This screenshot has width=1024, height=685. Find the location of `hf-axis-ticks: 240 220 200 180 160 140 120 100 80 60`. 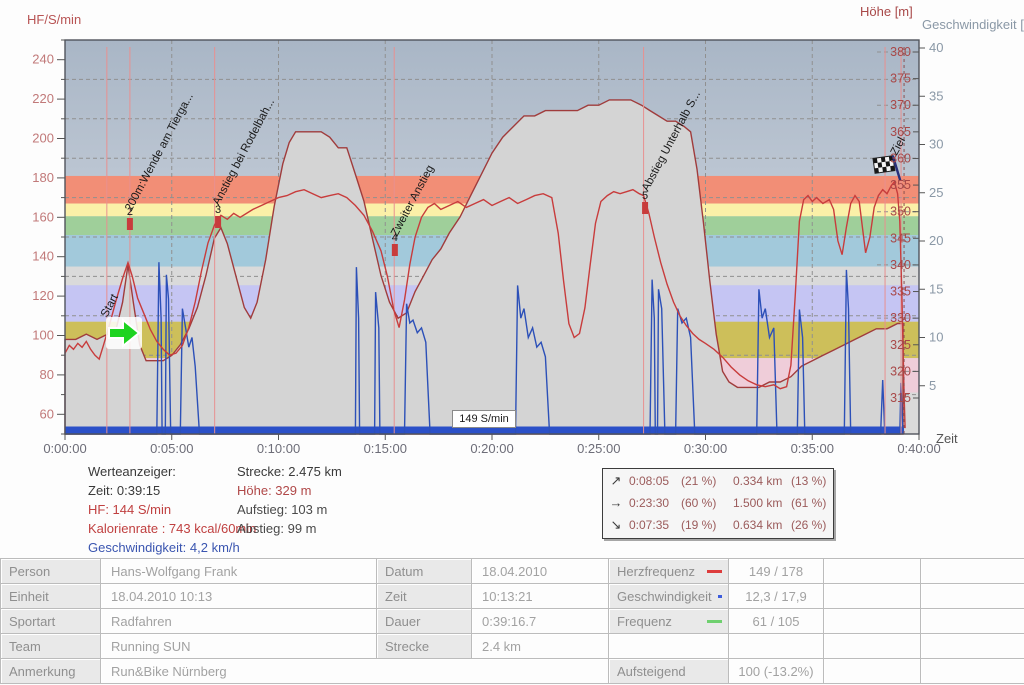

hf-axis-ticks: 240 220 200 180 160 140 120 100 80 60 is located at coordinates (48, 237).